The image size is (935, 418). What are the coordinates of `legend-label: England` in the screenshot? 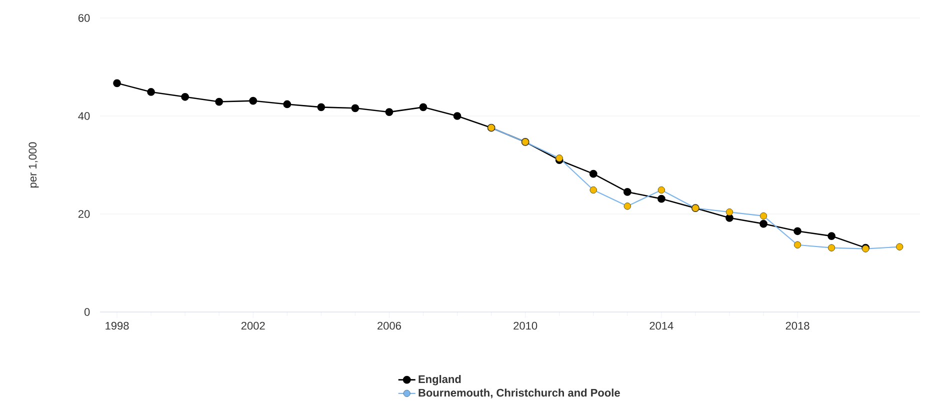 It's located at (439, 380).